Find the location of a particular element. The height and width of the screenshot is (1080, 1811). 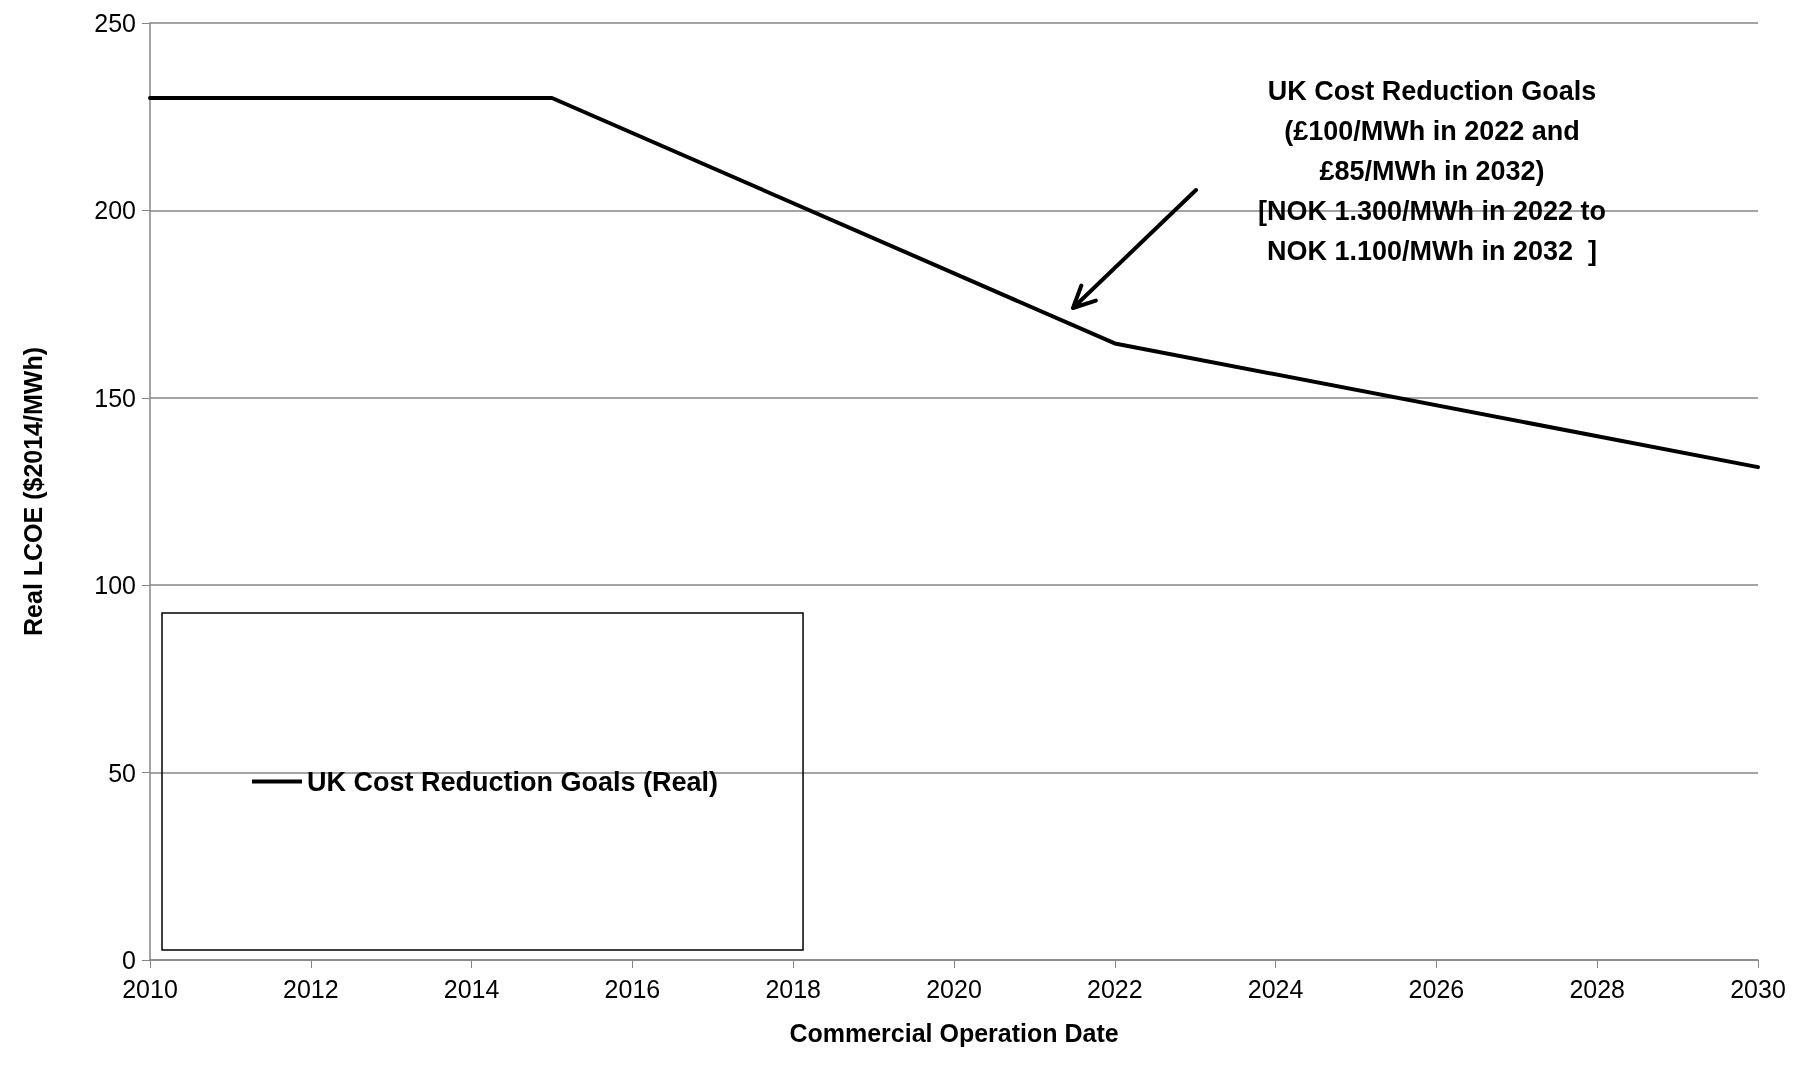

legend-label: UK Cost Reduction Goals (Real) is located at coordinates (513, 781).